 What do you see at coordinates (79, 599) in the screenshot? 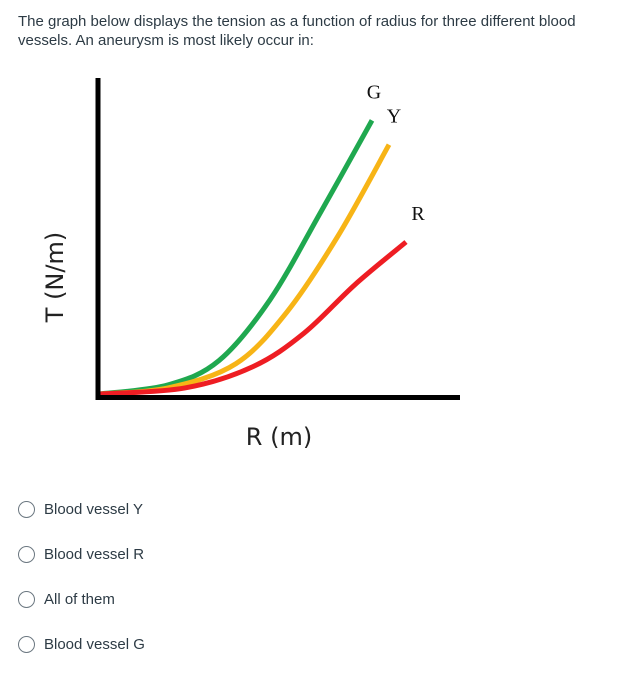
I see `option-label: All of them` at bounding box center [79, 599].